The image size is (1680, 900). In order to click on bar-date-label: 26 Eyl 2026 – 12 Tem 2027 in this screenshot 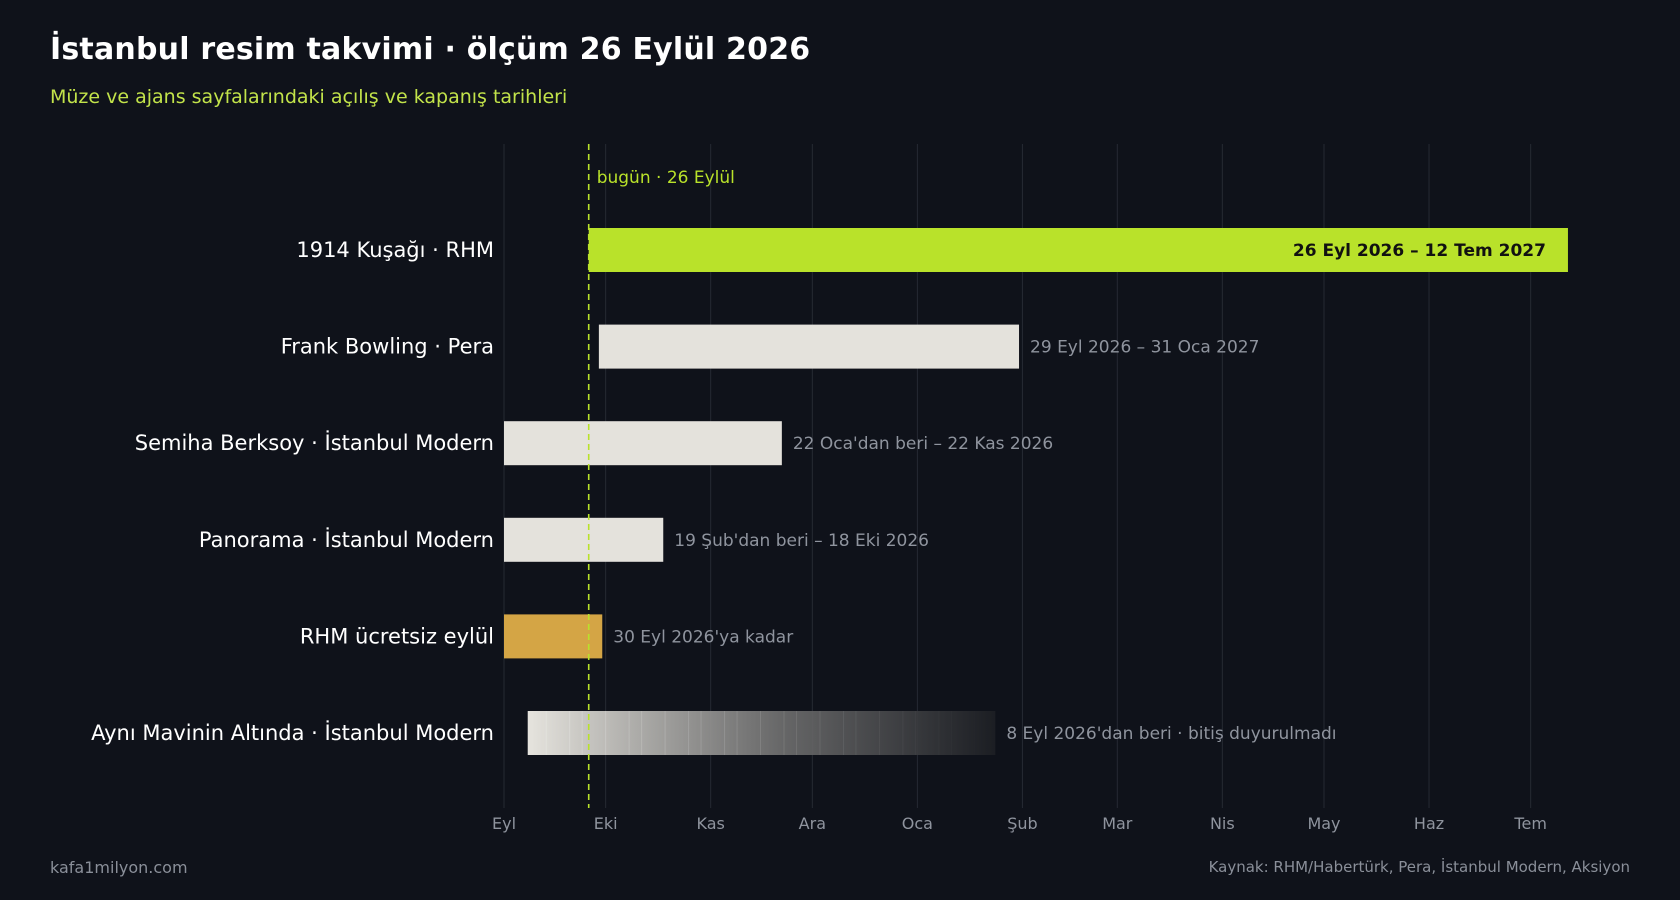, I will do `click(1419, 251)`.